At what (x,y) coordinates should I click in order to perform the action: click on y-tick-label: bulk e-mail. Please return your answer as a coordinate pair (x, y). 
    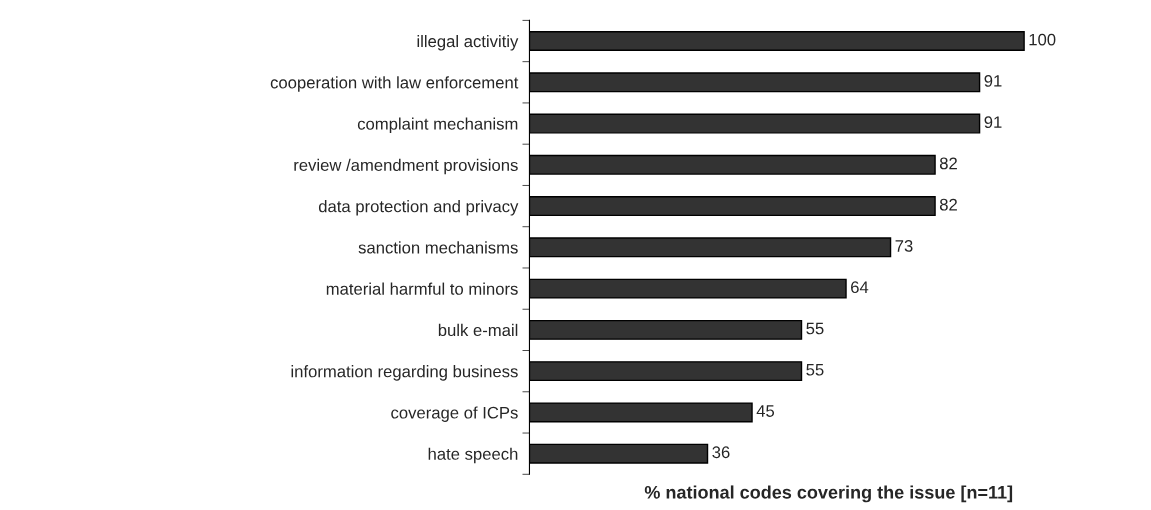
    Looking at the image, I should click on (478, 330).